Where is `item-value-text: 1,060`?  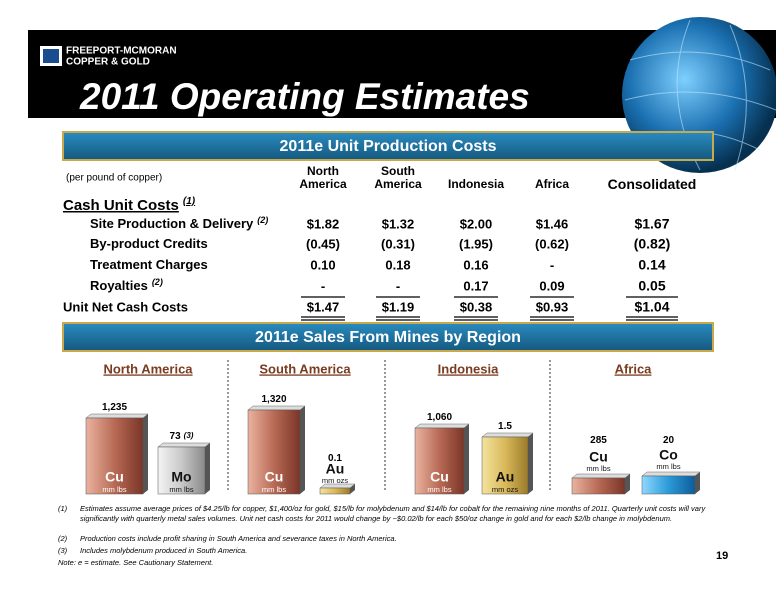
item-value-text: 1,060 is located at coordinates (439, 417).